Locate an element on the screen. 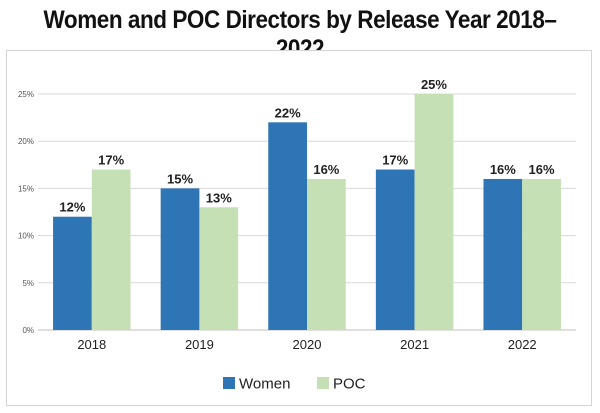 The image size is (600, 413). y-tick-label: 0% is located at coordinates (28, 330).